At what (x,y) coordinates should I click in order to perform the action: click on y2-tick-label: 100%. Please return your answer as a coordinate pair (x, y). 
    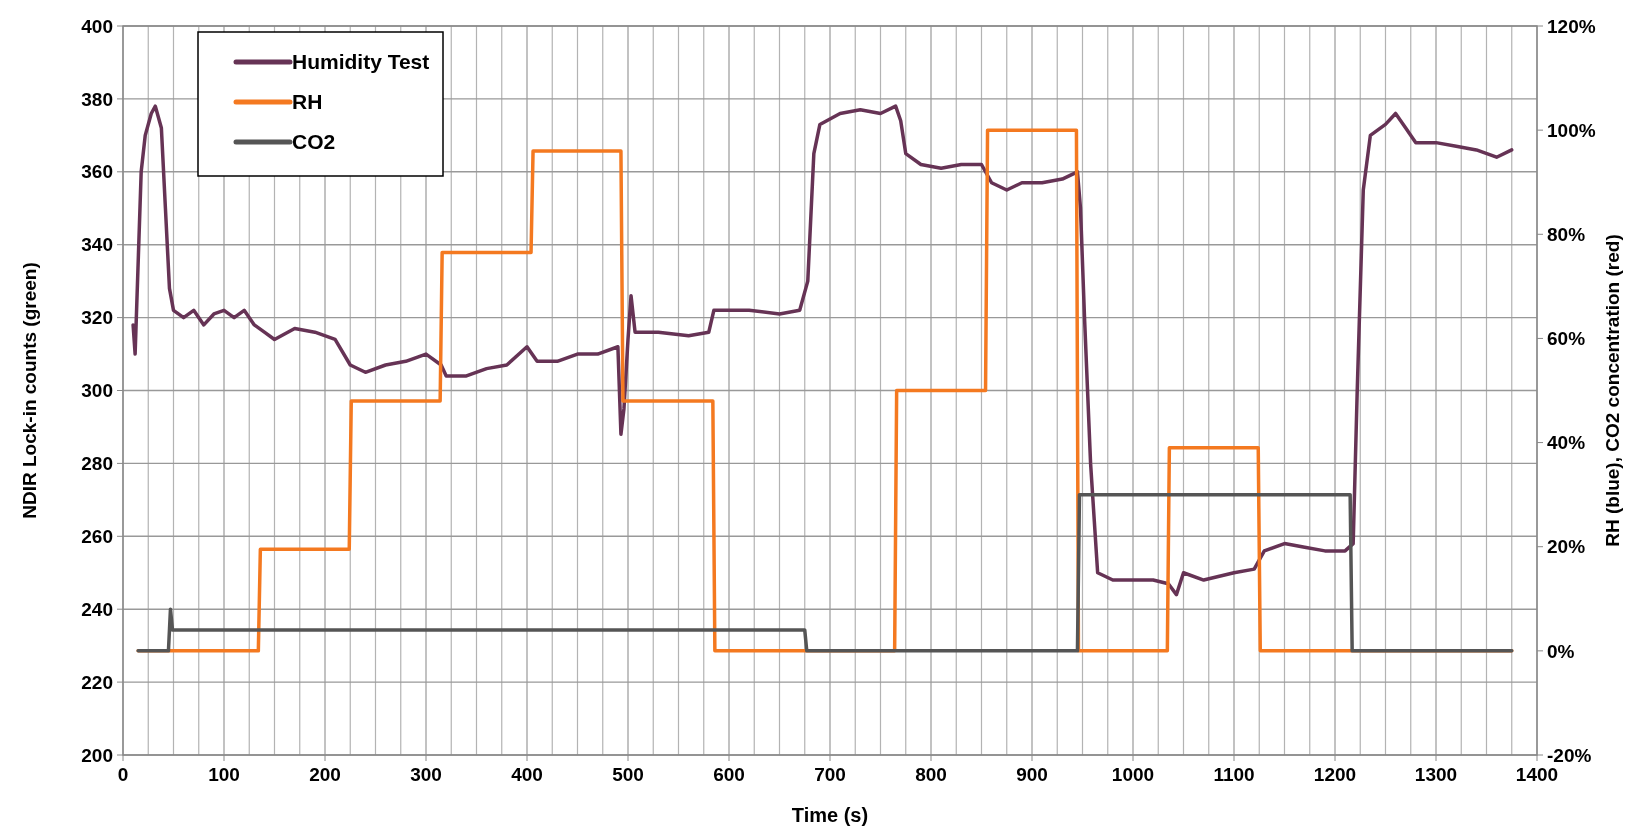
    Looking at the image, I should click on (1571, 130).